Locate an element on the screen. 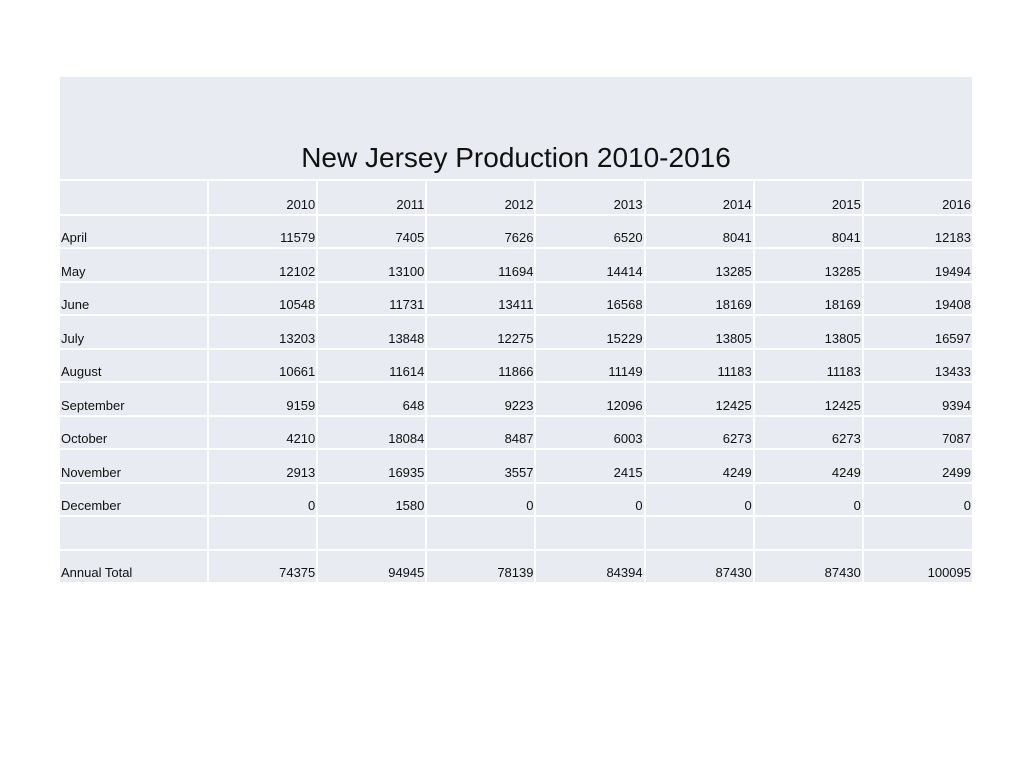 The height and width of the screenshot is (768, 1024). row-label: Annual Total is located at coordinates (134, 566).